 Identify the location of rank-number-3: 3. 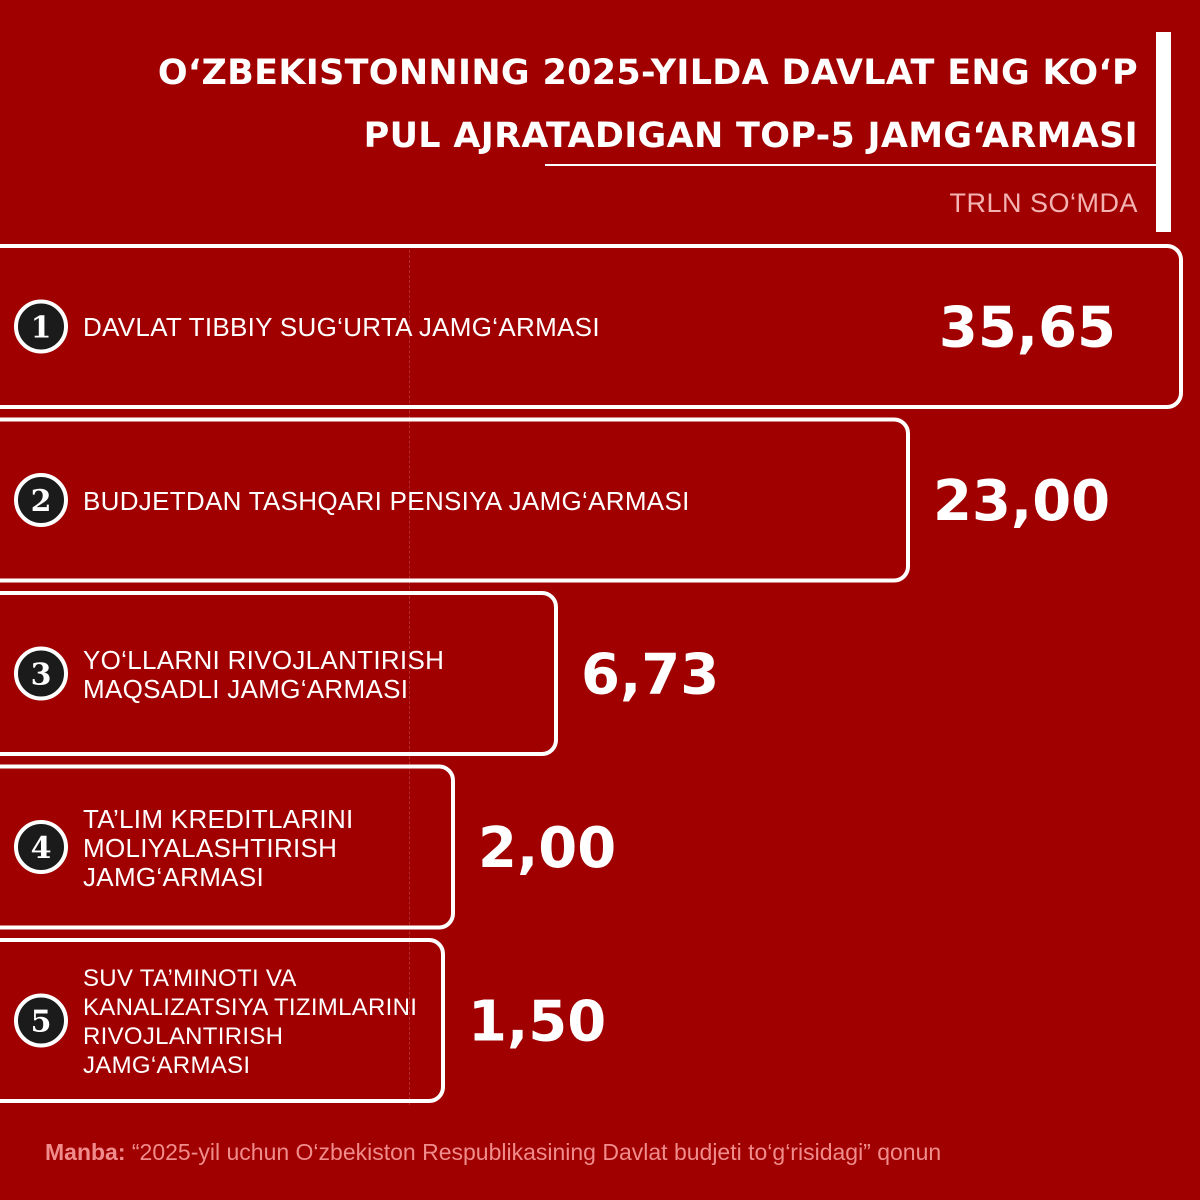
(41, 675).